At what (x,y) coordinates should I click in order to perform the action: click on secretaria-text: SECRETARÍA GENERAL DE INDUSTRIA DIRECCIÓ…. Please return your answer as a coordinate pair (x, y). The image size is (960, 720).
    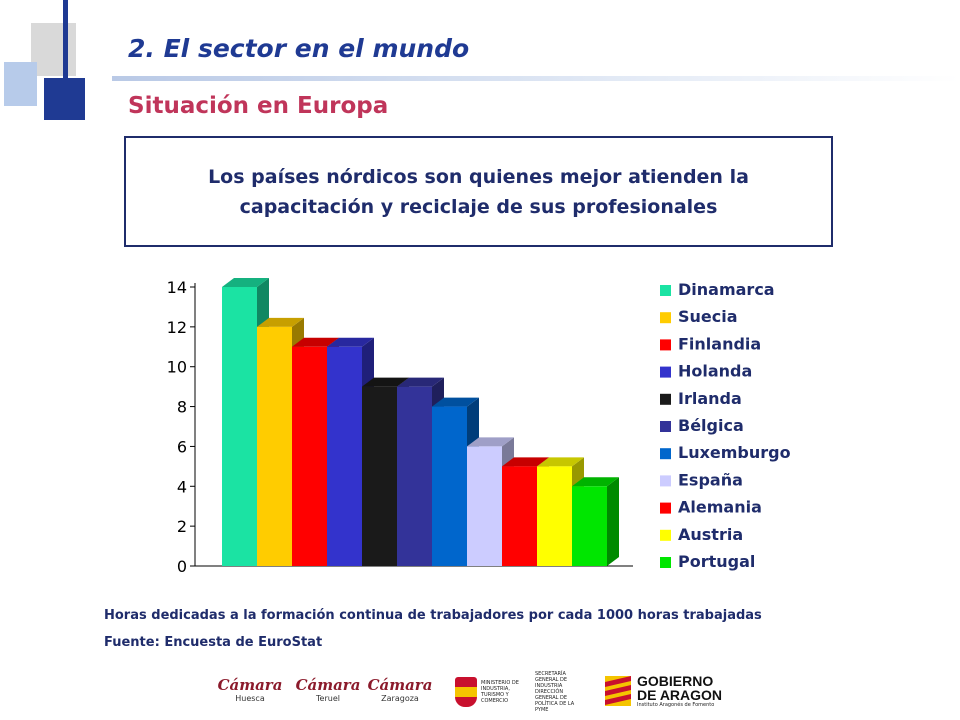
    Looking at the image, I should click on (555, 692).